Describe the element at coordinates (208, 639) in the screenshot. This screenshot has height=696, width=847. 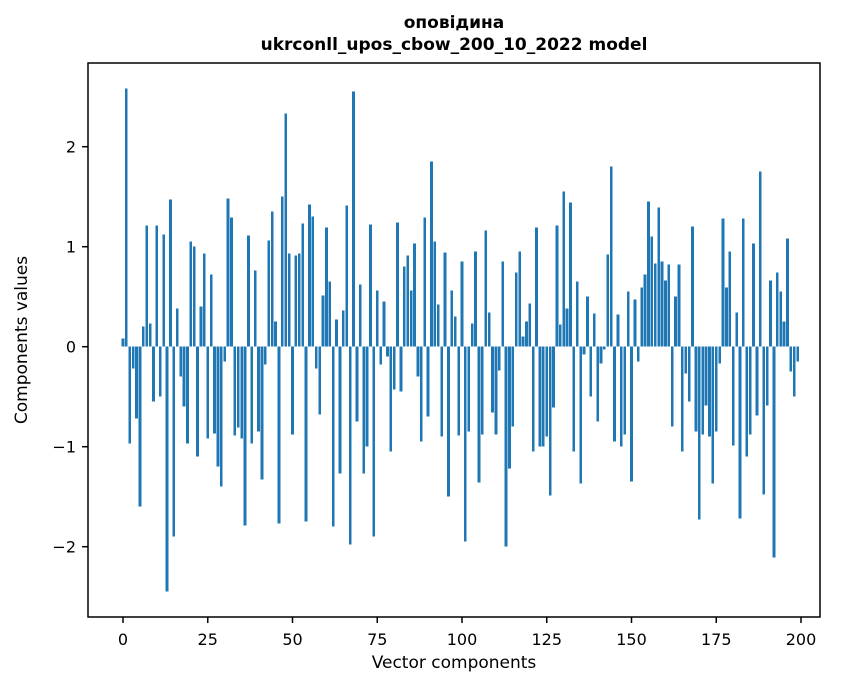
I see `x-tick-label: 25` at that location.